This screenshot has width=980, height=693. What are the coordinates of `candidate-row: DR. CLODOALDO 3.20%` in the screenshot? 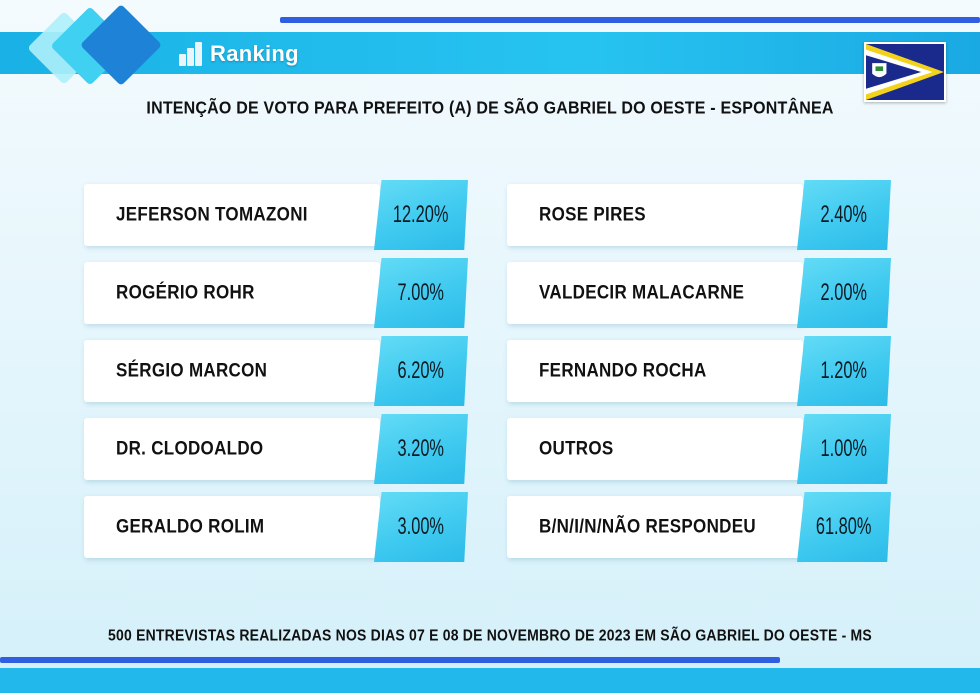 It's located at (279, 449).